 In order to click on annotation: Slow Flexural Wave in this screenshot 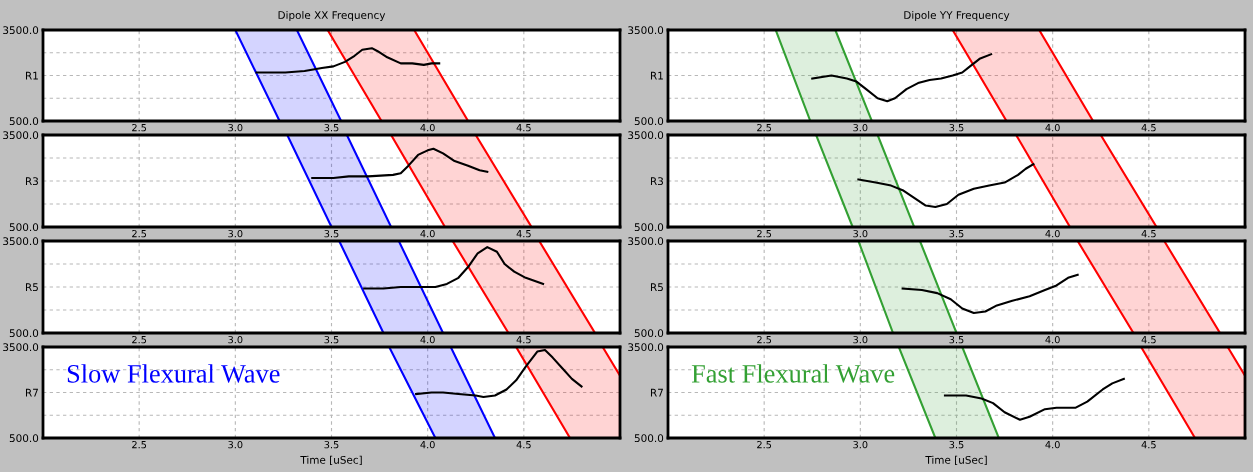, I will do `click(173, 373)`.